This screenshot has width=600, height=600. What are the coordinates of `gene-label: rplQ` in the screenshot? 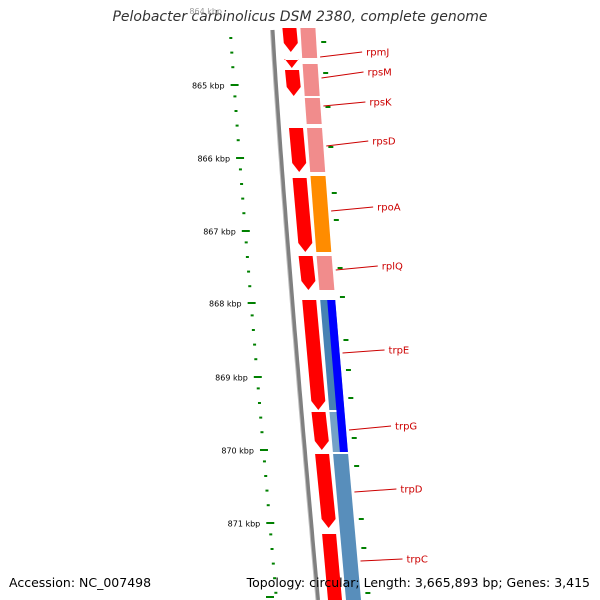 It's located at (392, 267).